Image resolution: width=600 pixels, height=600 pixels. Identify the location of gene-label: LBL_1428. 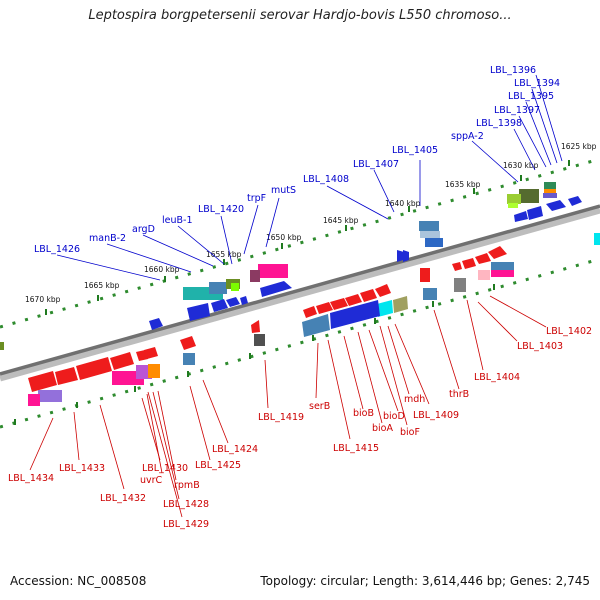
(186, 504).